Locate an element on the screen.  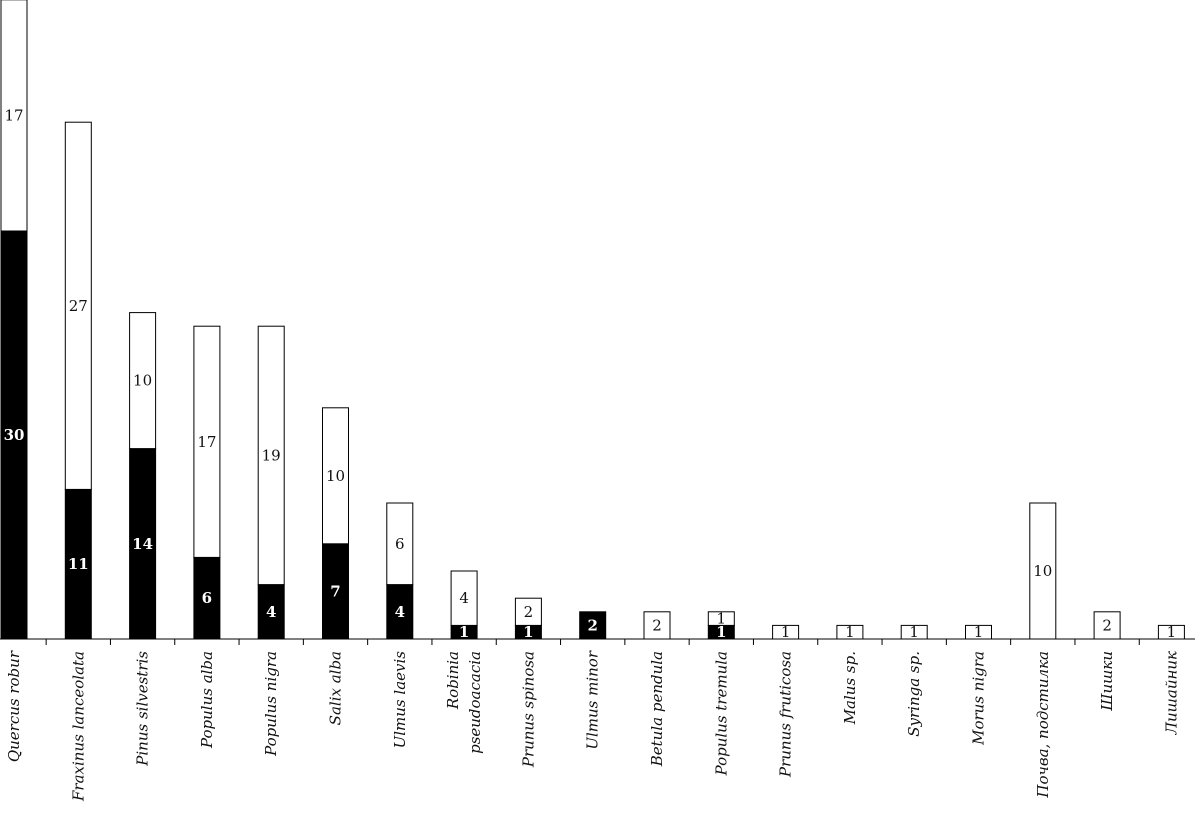
category-label: Syringa sp. is located at coordinates (914, 694).